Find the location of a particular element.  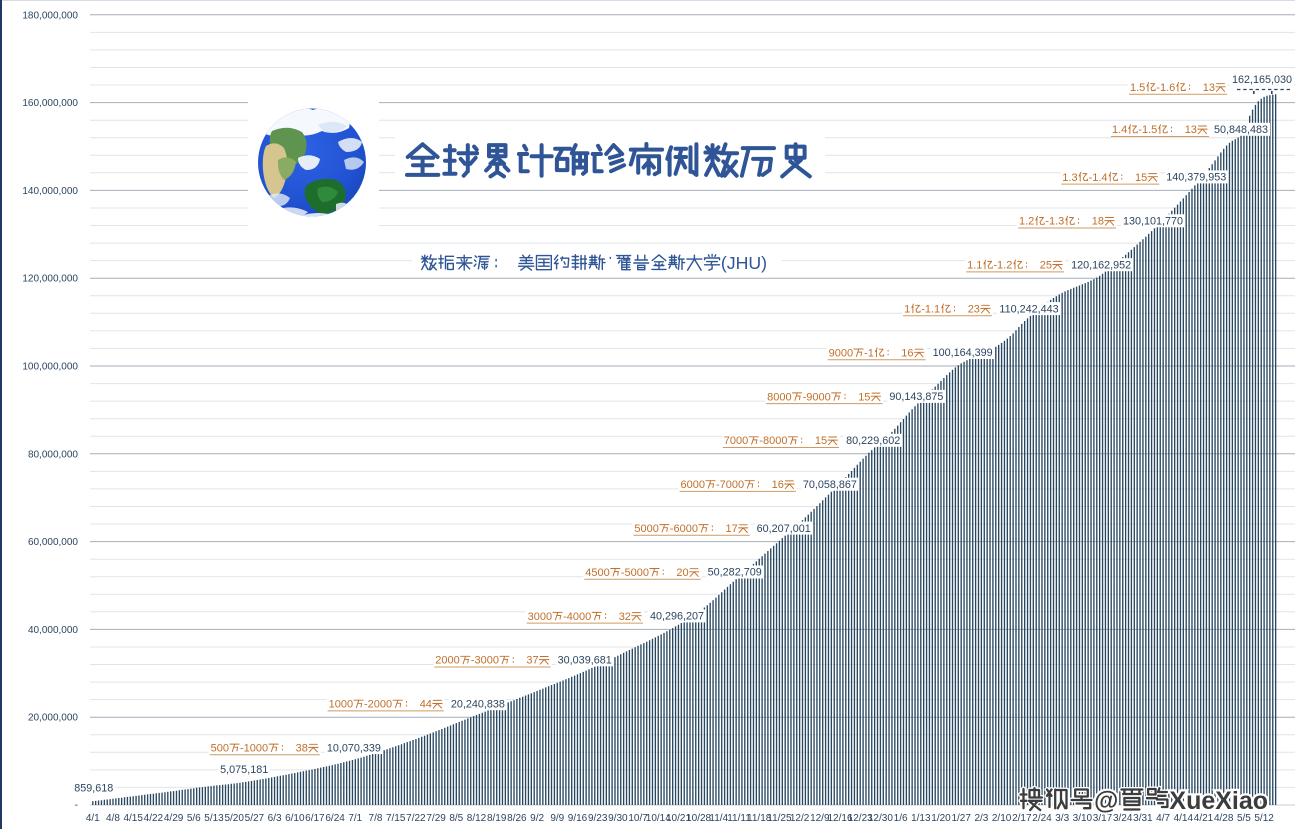

svg-text: 1/6 is located at coordinates (901, 818).